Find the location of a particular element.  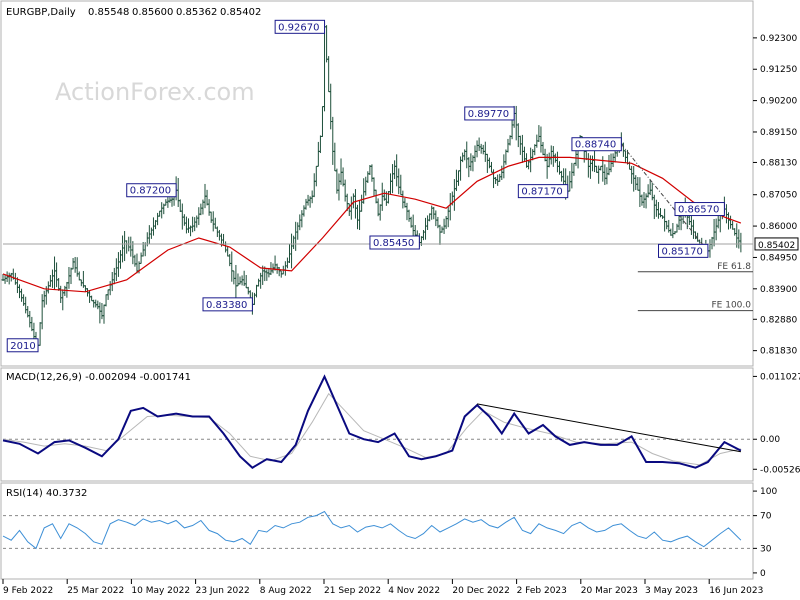

current-price-label: 0.85402 is located at coordinates (776, 246).